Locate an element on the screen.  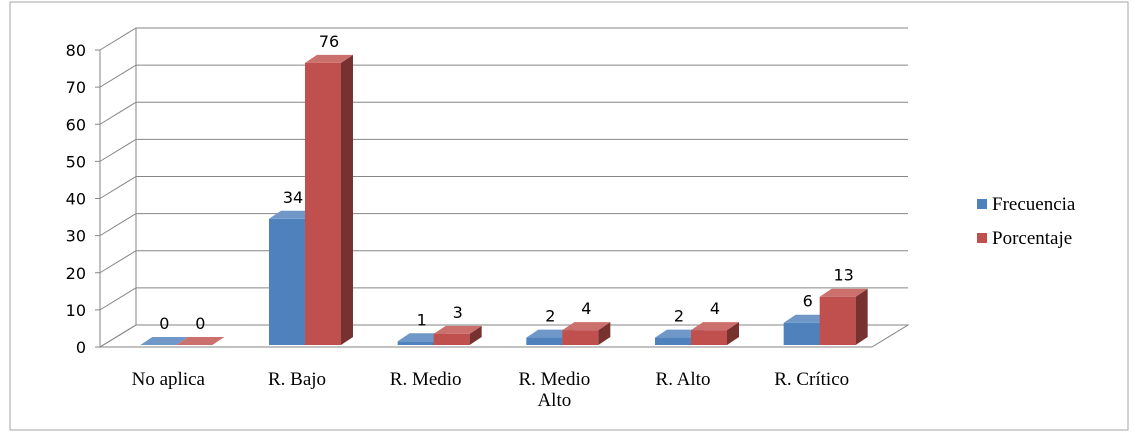
x-label-r-bajo: R. Bajo is located at coordinates (297, 379).